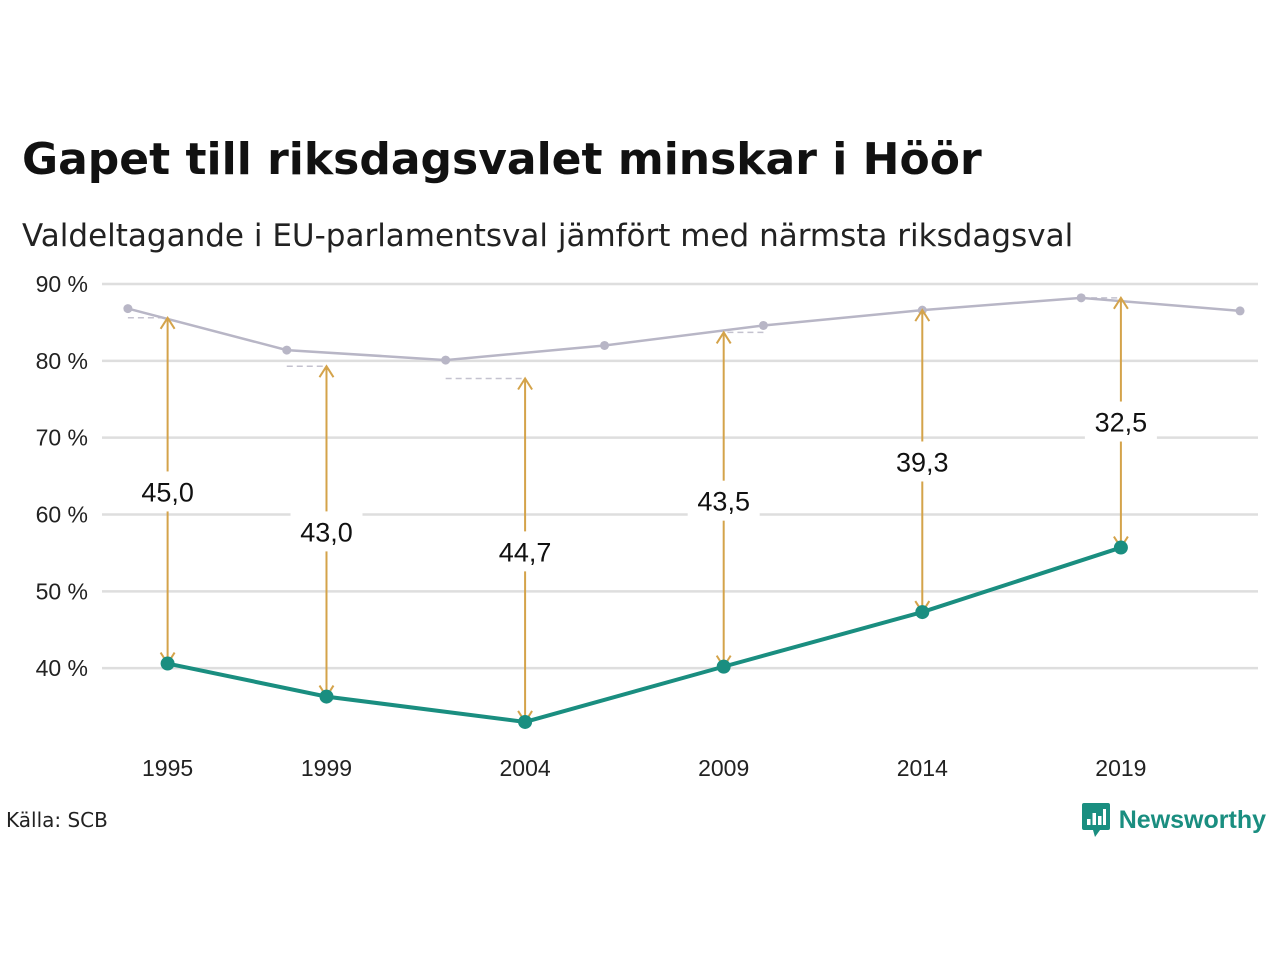 This screenshot has width=1280, height=960. Describe the element at coordinates (167, 768) in the screenshot. I see `x-tick-label: 1995` at that location.